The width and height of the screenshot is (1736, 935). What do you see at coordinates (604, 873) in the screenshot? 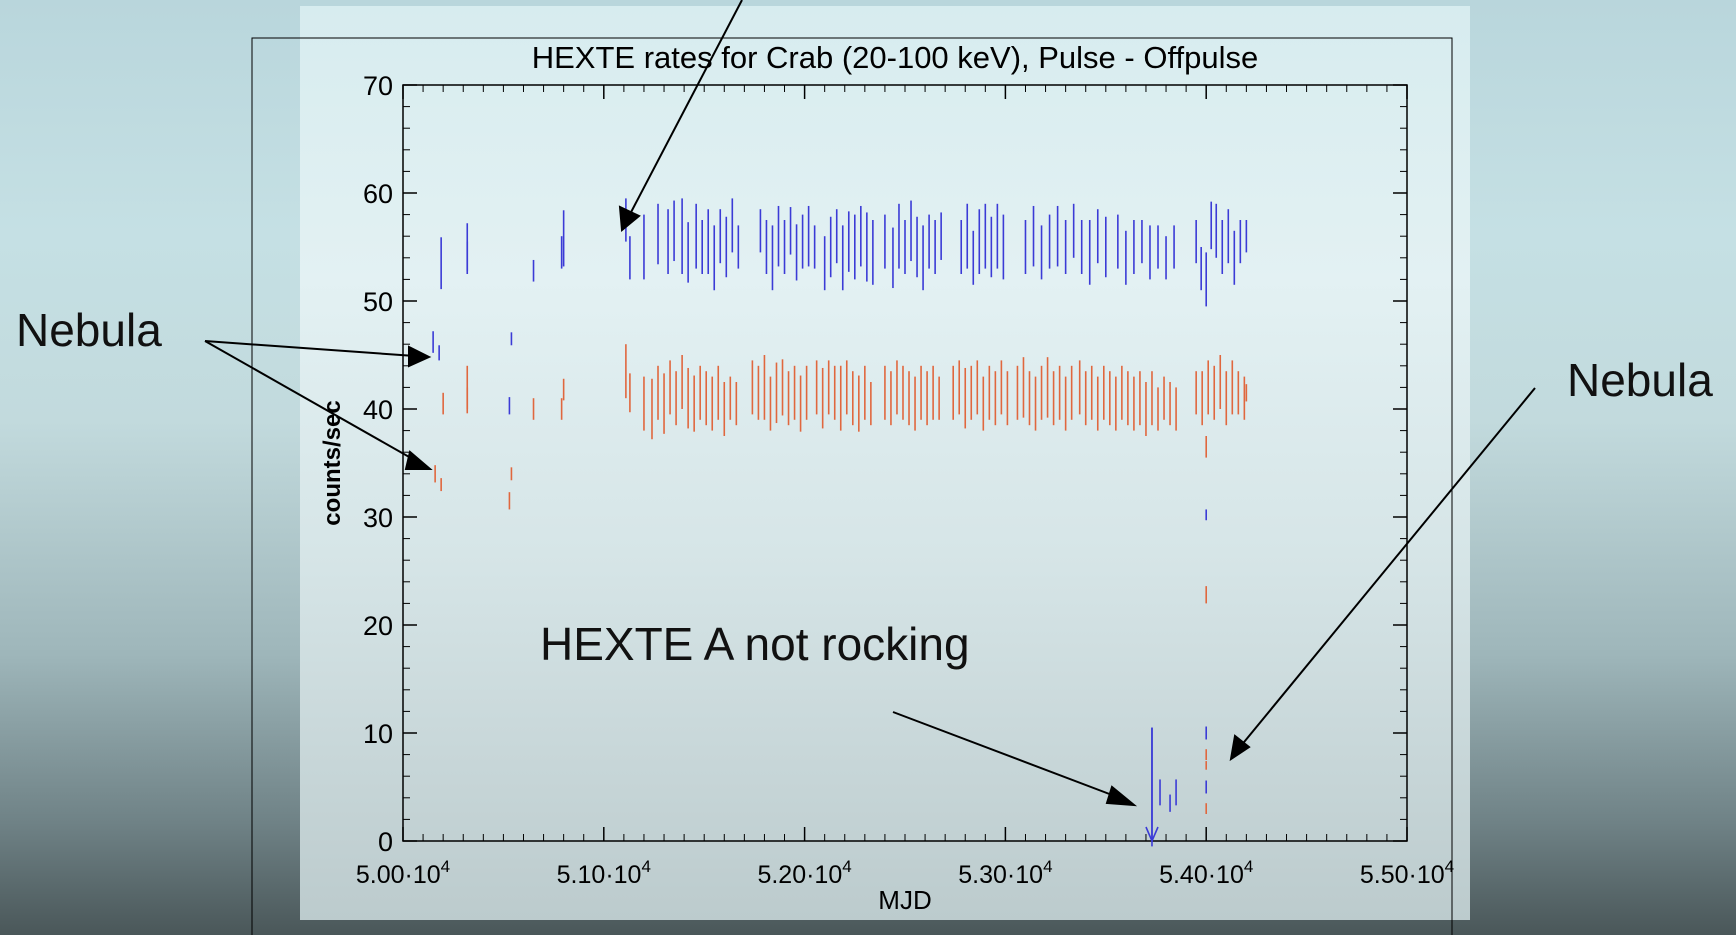
I see `x-tick-label: 5.10·10⁴` at bounding box center [604, 873].